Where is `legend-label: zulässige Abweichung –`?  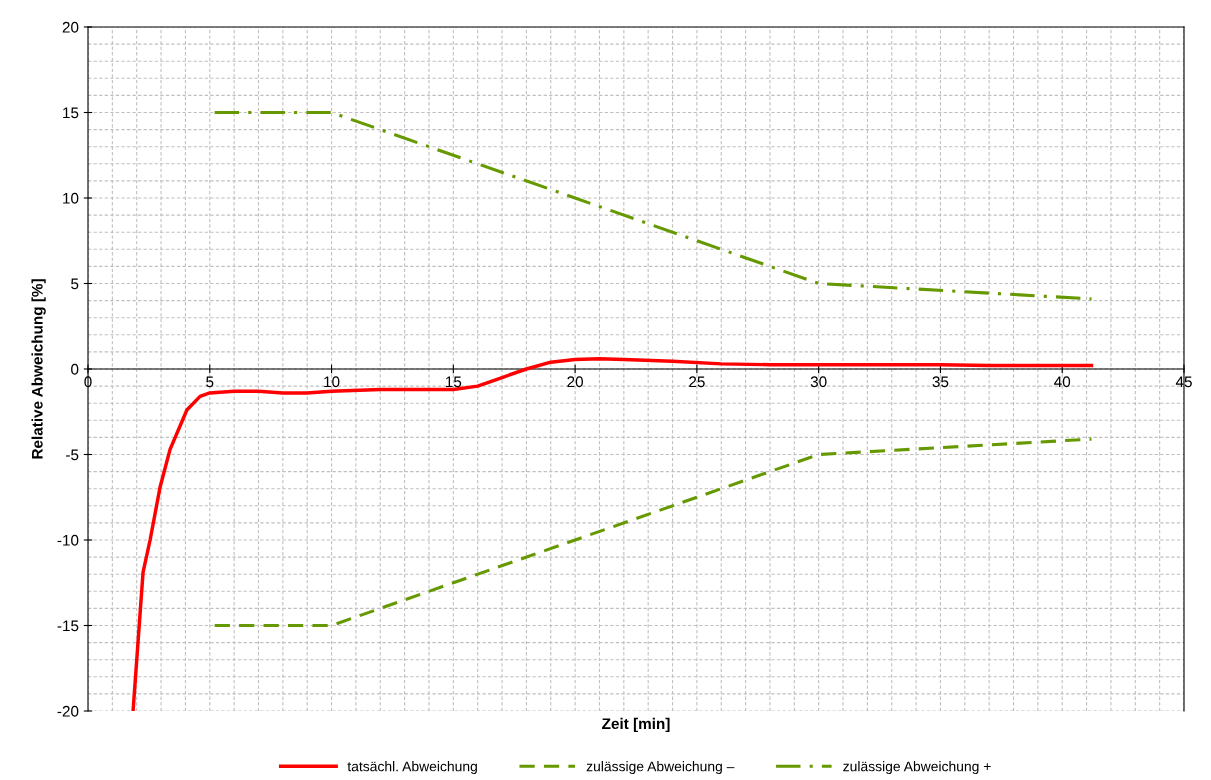
legend-label: zulässige Abweichung – is located at coordinates (660, 768).